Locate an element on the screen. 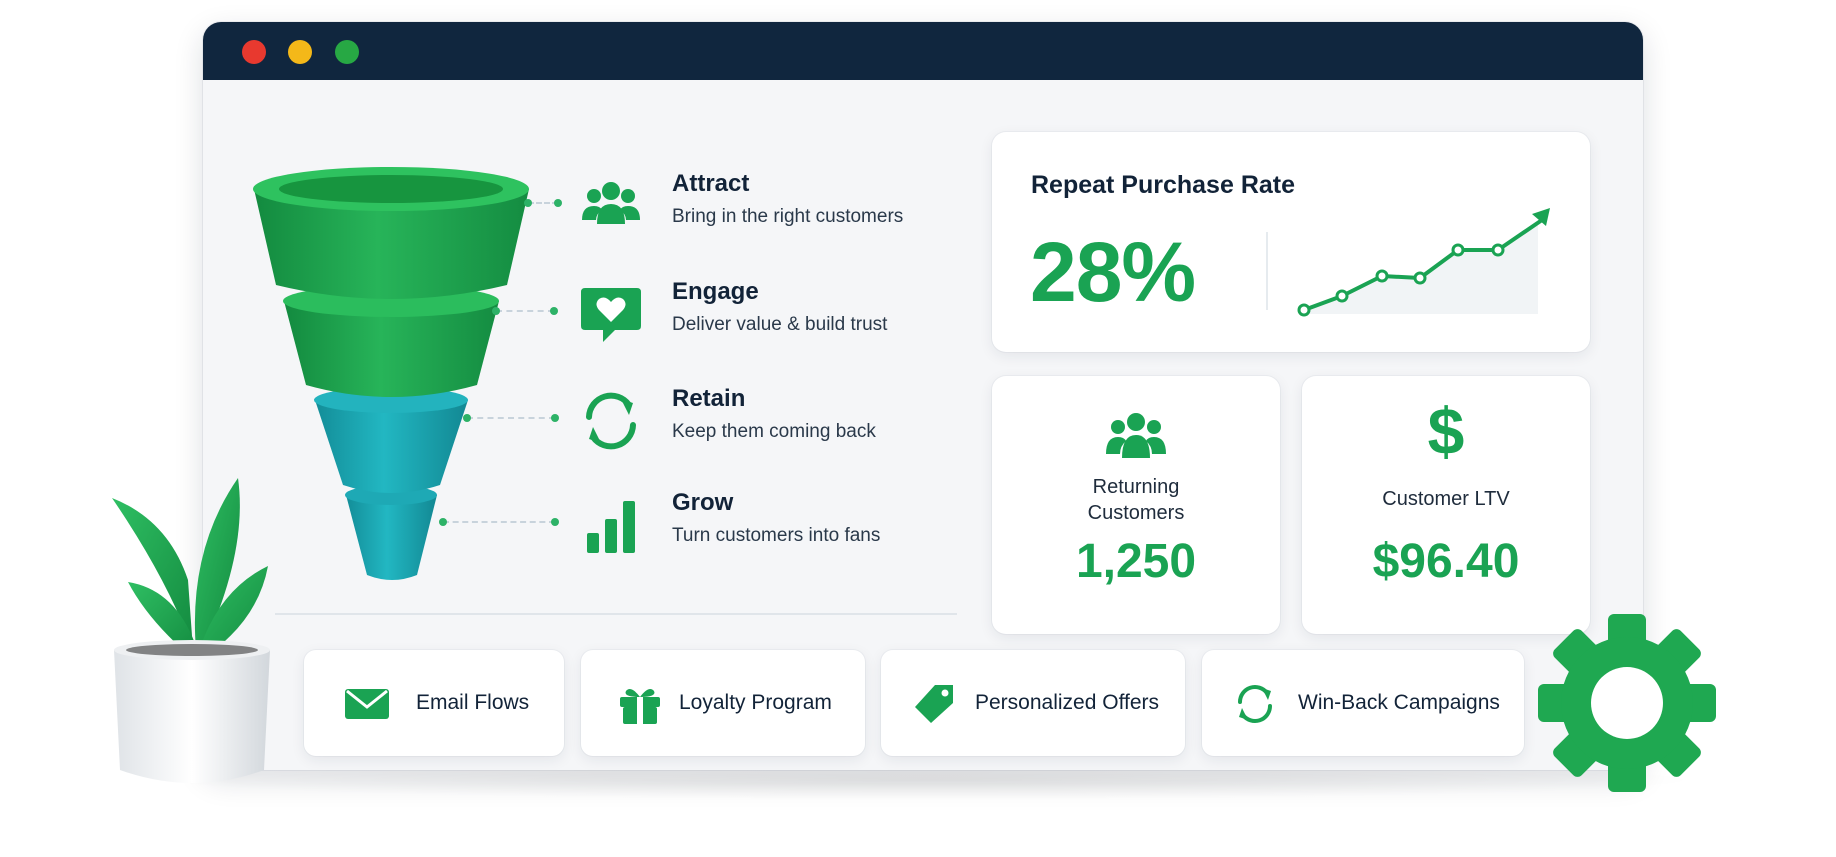  action-win-back-campaigns: Win-Back Campaigns is located at coordinates (1363, 703).